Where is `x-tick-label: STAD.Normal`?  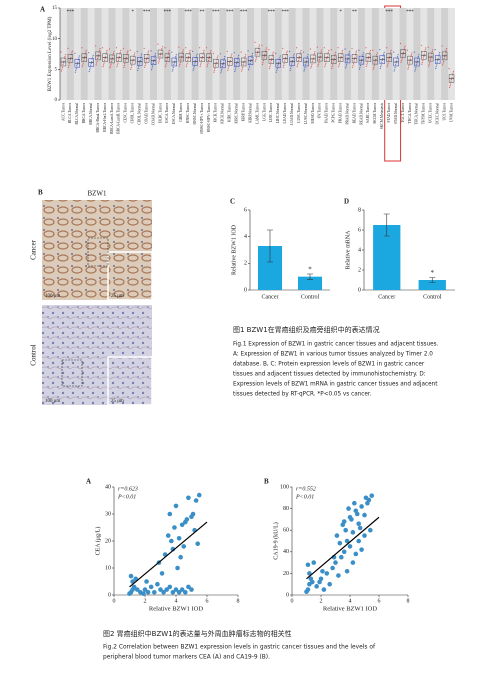 x-tick-label: STAD.Normal is located at coordinates (396, 113).